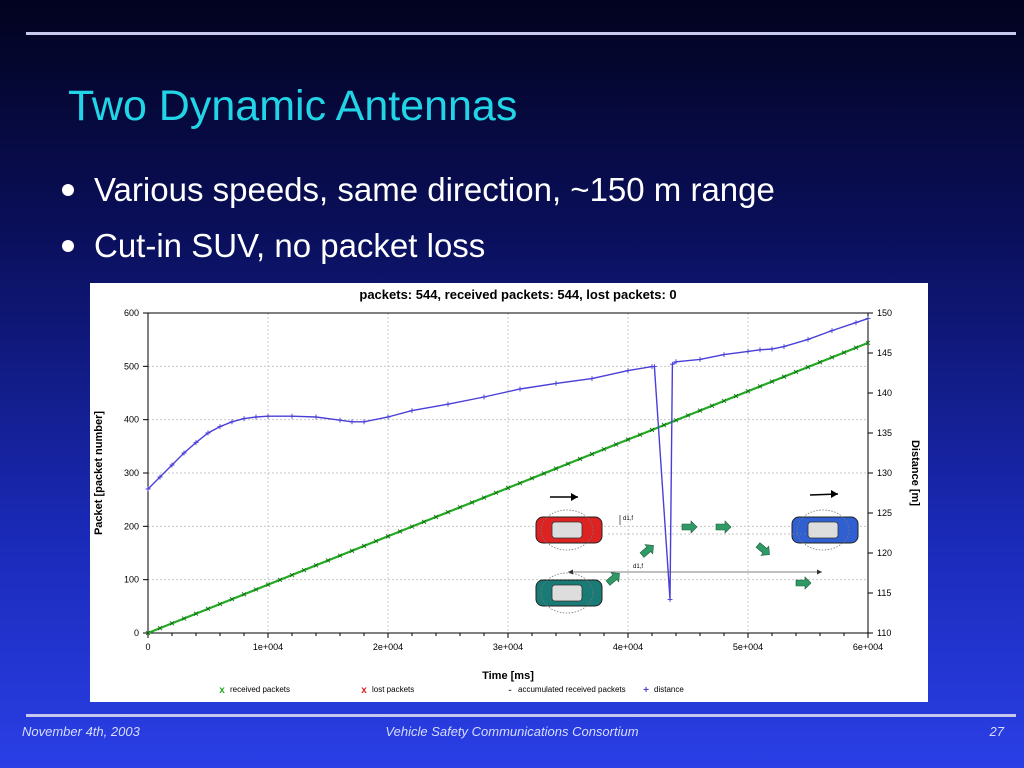 Image resolution: width=1024 pixels, height=768 pixels. I want to click on legend-label: lost packets, so click(393, 689).